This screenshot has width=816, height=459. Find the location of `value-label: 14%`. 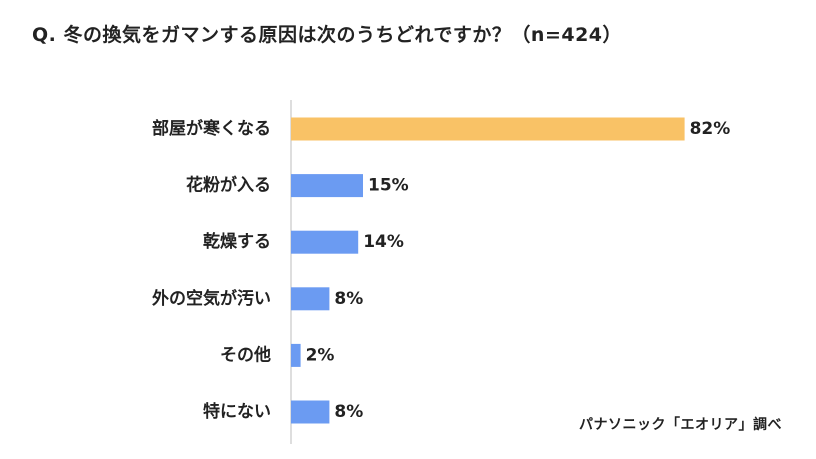

value-label: 14% is located at coordinates (383, 242).